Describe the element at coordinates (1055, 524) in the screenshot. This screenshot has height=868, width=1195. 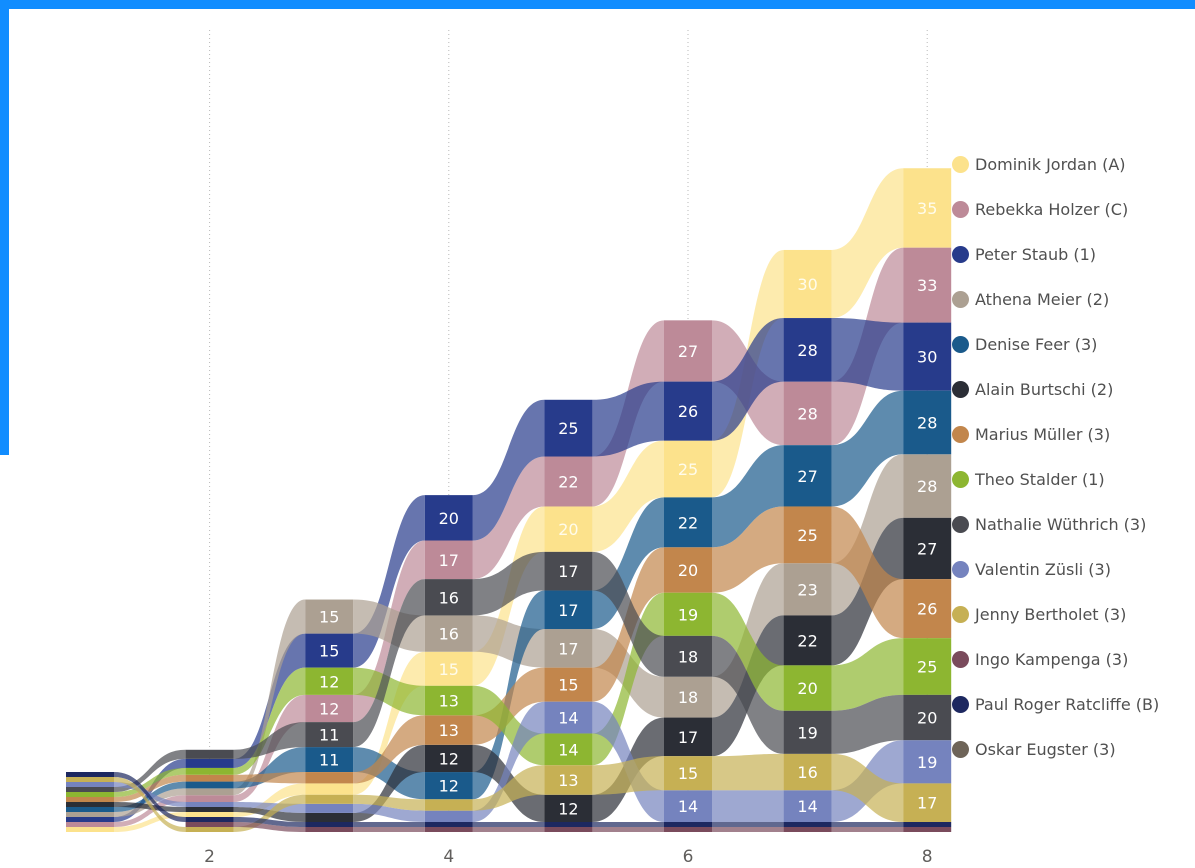
I see `legend-item: Nathalie Wüthrich (3)` at that location.